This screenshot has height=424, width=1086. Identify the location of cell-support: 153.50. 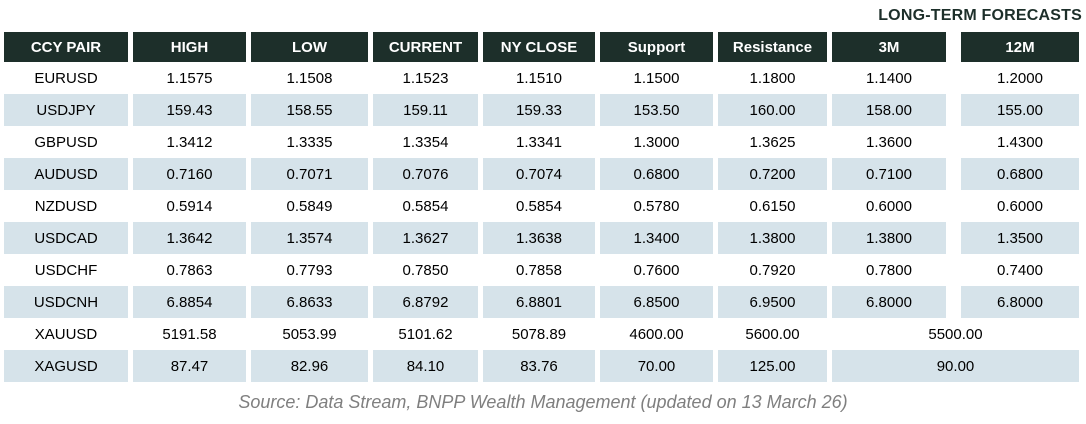
(656, 110).